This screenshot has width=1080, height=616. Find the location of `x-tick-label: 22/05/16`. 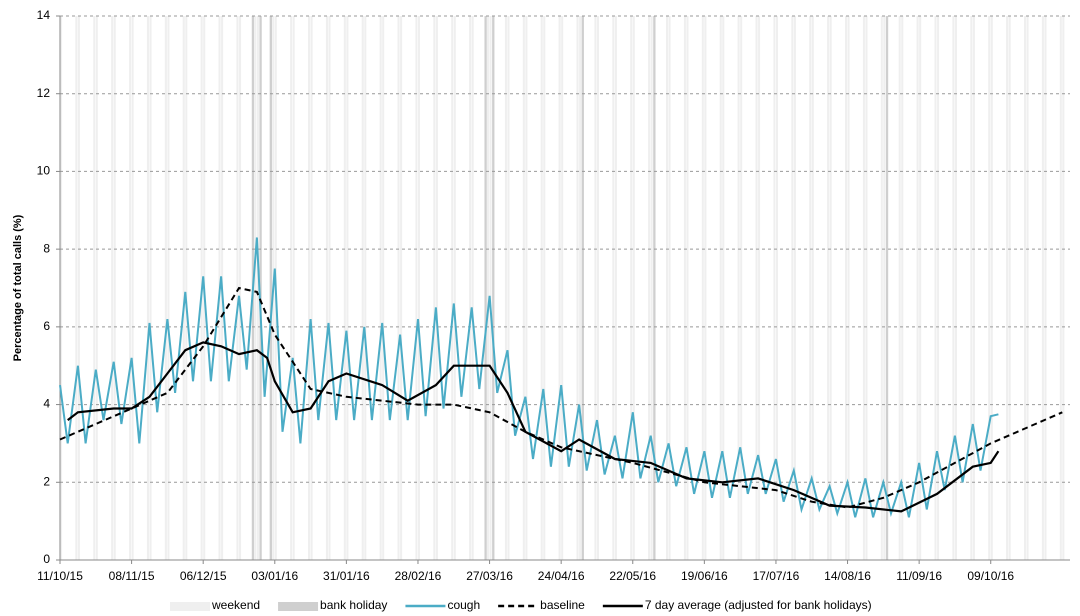

x-tick-label: 22/05/16 is located at coordinates (632, 576).